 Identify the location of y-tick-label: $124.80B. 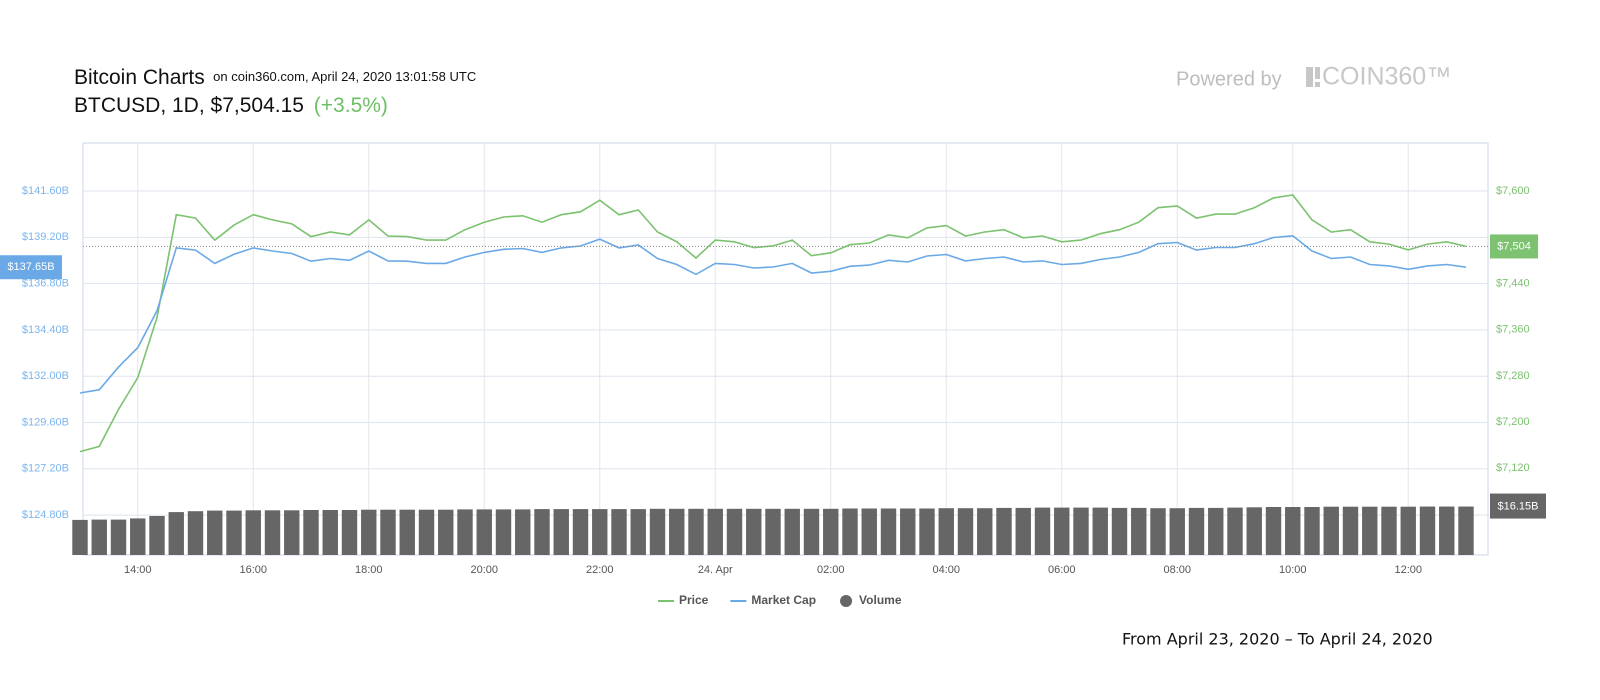
(45, 515).